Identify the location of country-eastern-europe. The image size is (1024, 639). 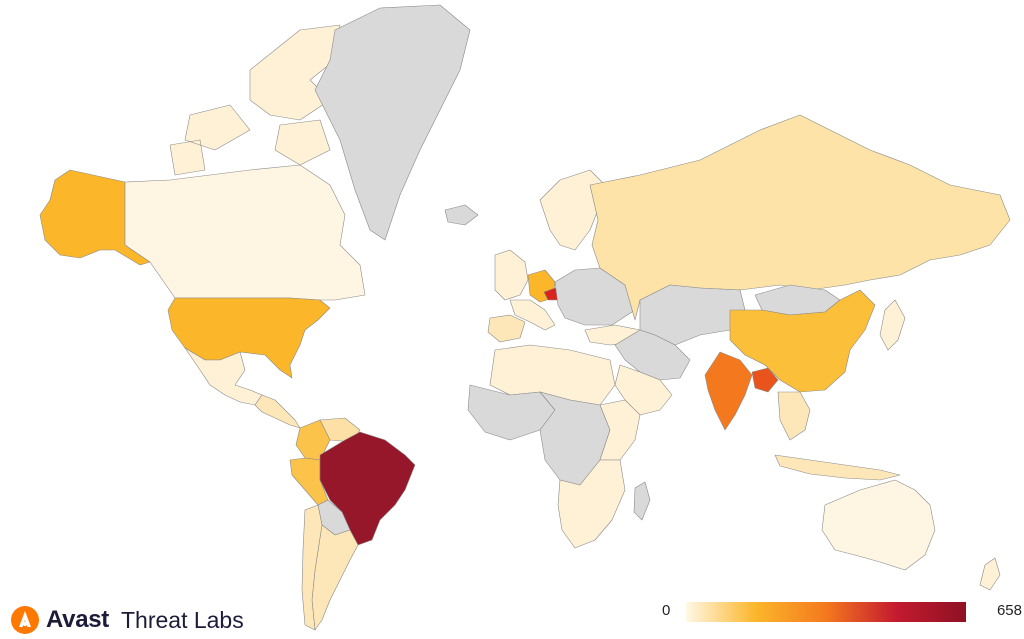
(595, 296).